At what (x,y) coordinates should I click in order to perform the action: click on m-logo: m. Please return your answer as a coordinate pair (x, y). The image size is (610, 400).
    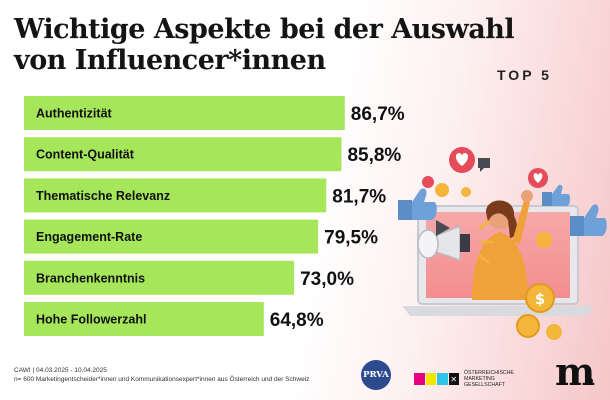
    Looking at the image, I should click on (575, 371).